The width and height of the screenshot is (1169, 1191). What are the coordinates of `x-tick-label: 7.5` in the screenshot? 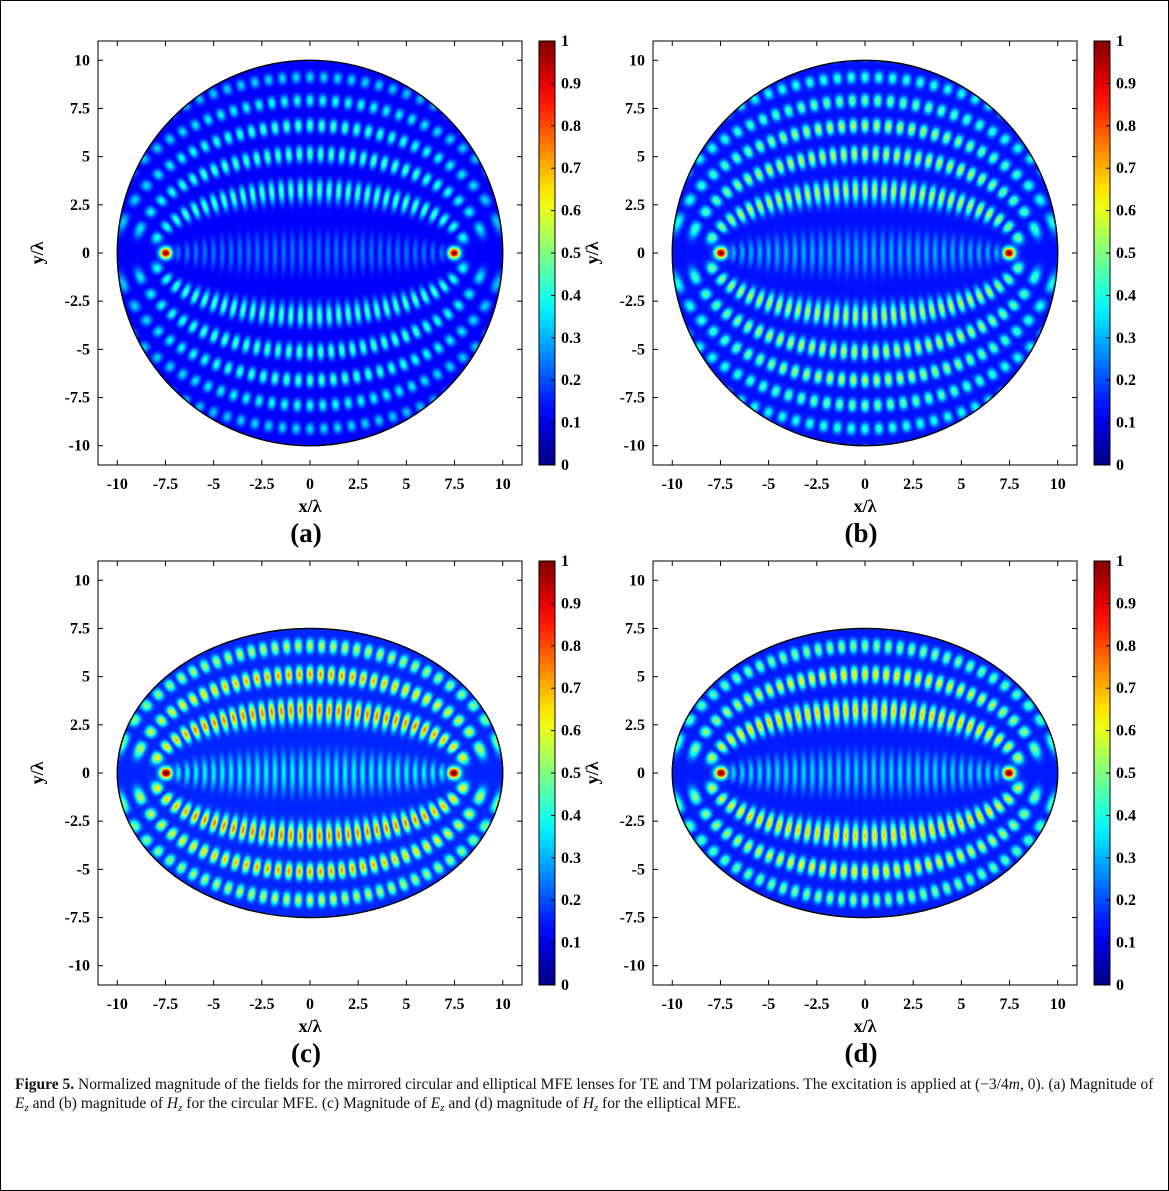 It's located at (1010, 484).